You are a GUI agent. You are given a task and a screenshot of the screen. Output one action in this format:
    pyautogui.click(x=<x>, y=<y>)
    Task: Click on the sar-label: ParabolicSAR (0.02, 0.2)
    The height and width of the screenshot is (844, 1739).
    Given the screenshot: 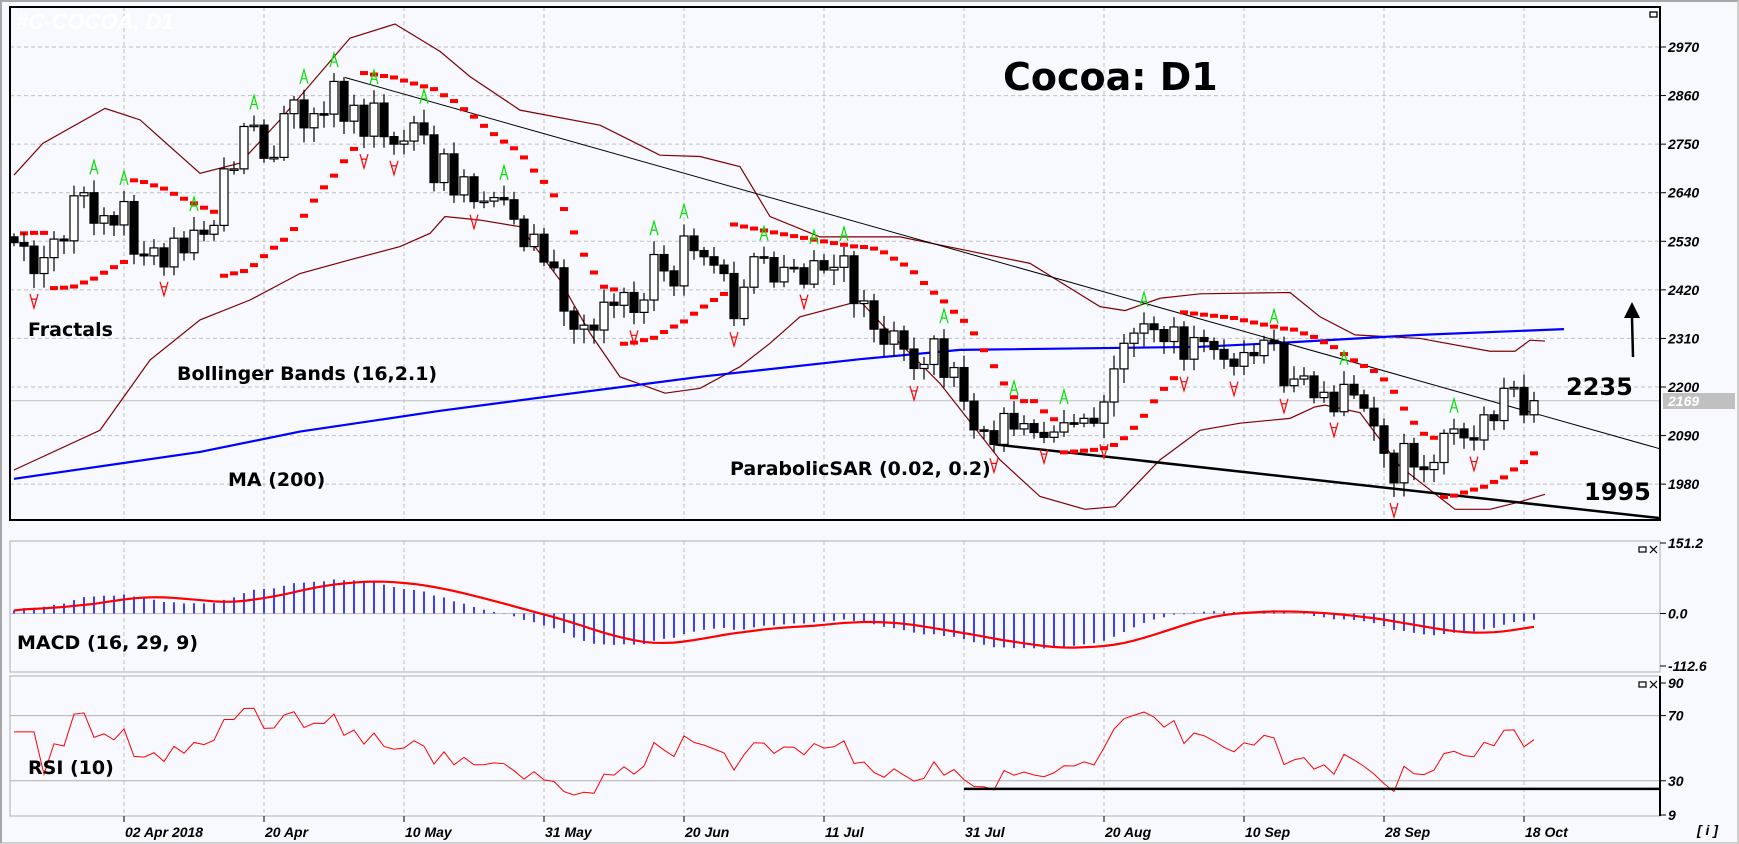 What is the action you would take?
    pyautogui.click(x=860, y=469)
    